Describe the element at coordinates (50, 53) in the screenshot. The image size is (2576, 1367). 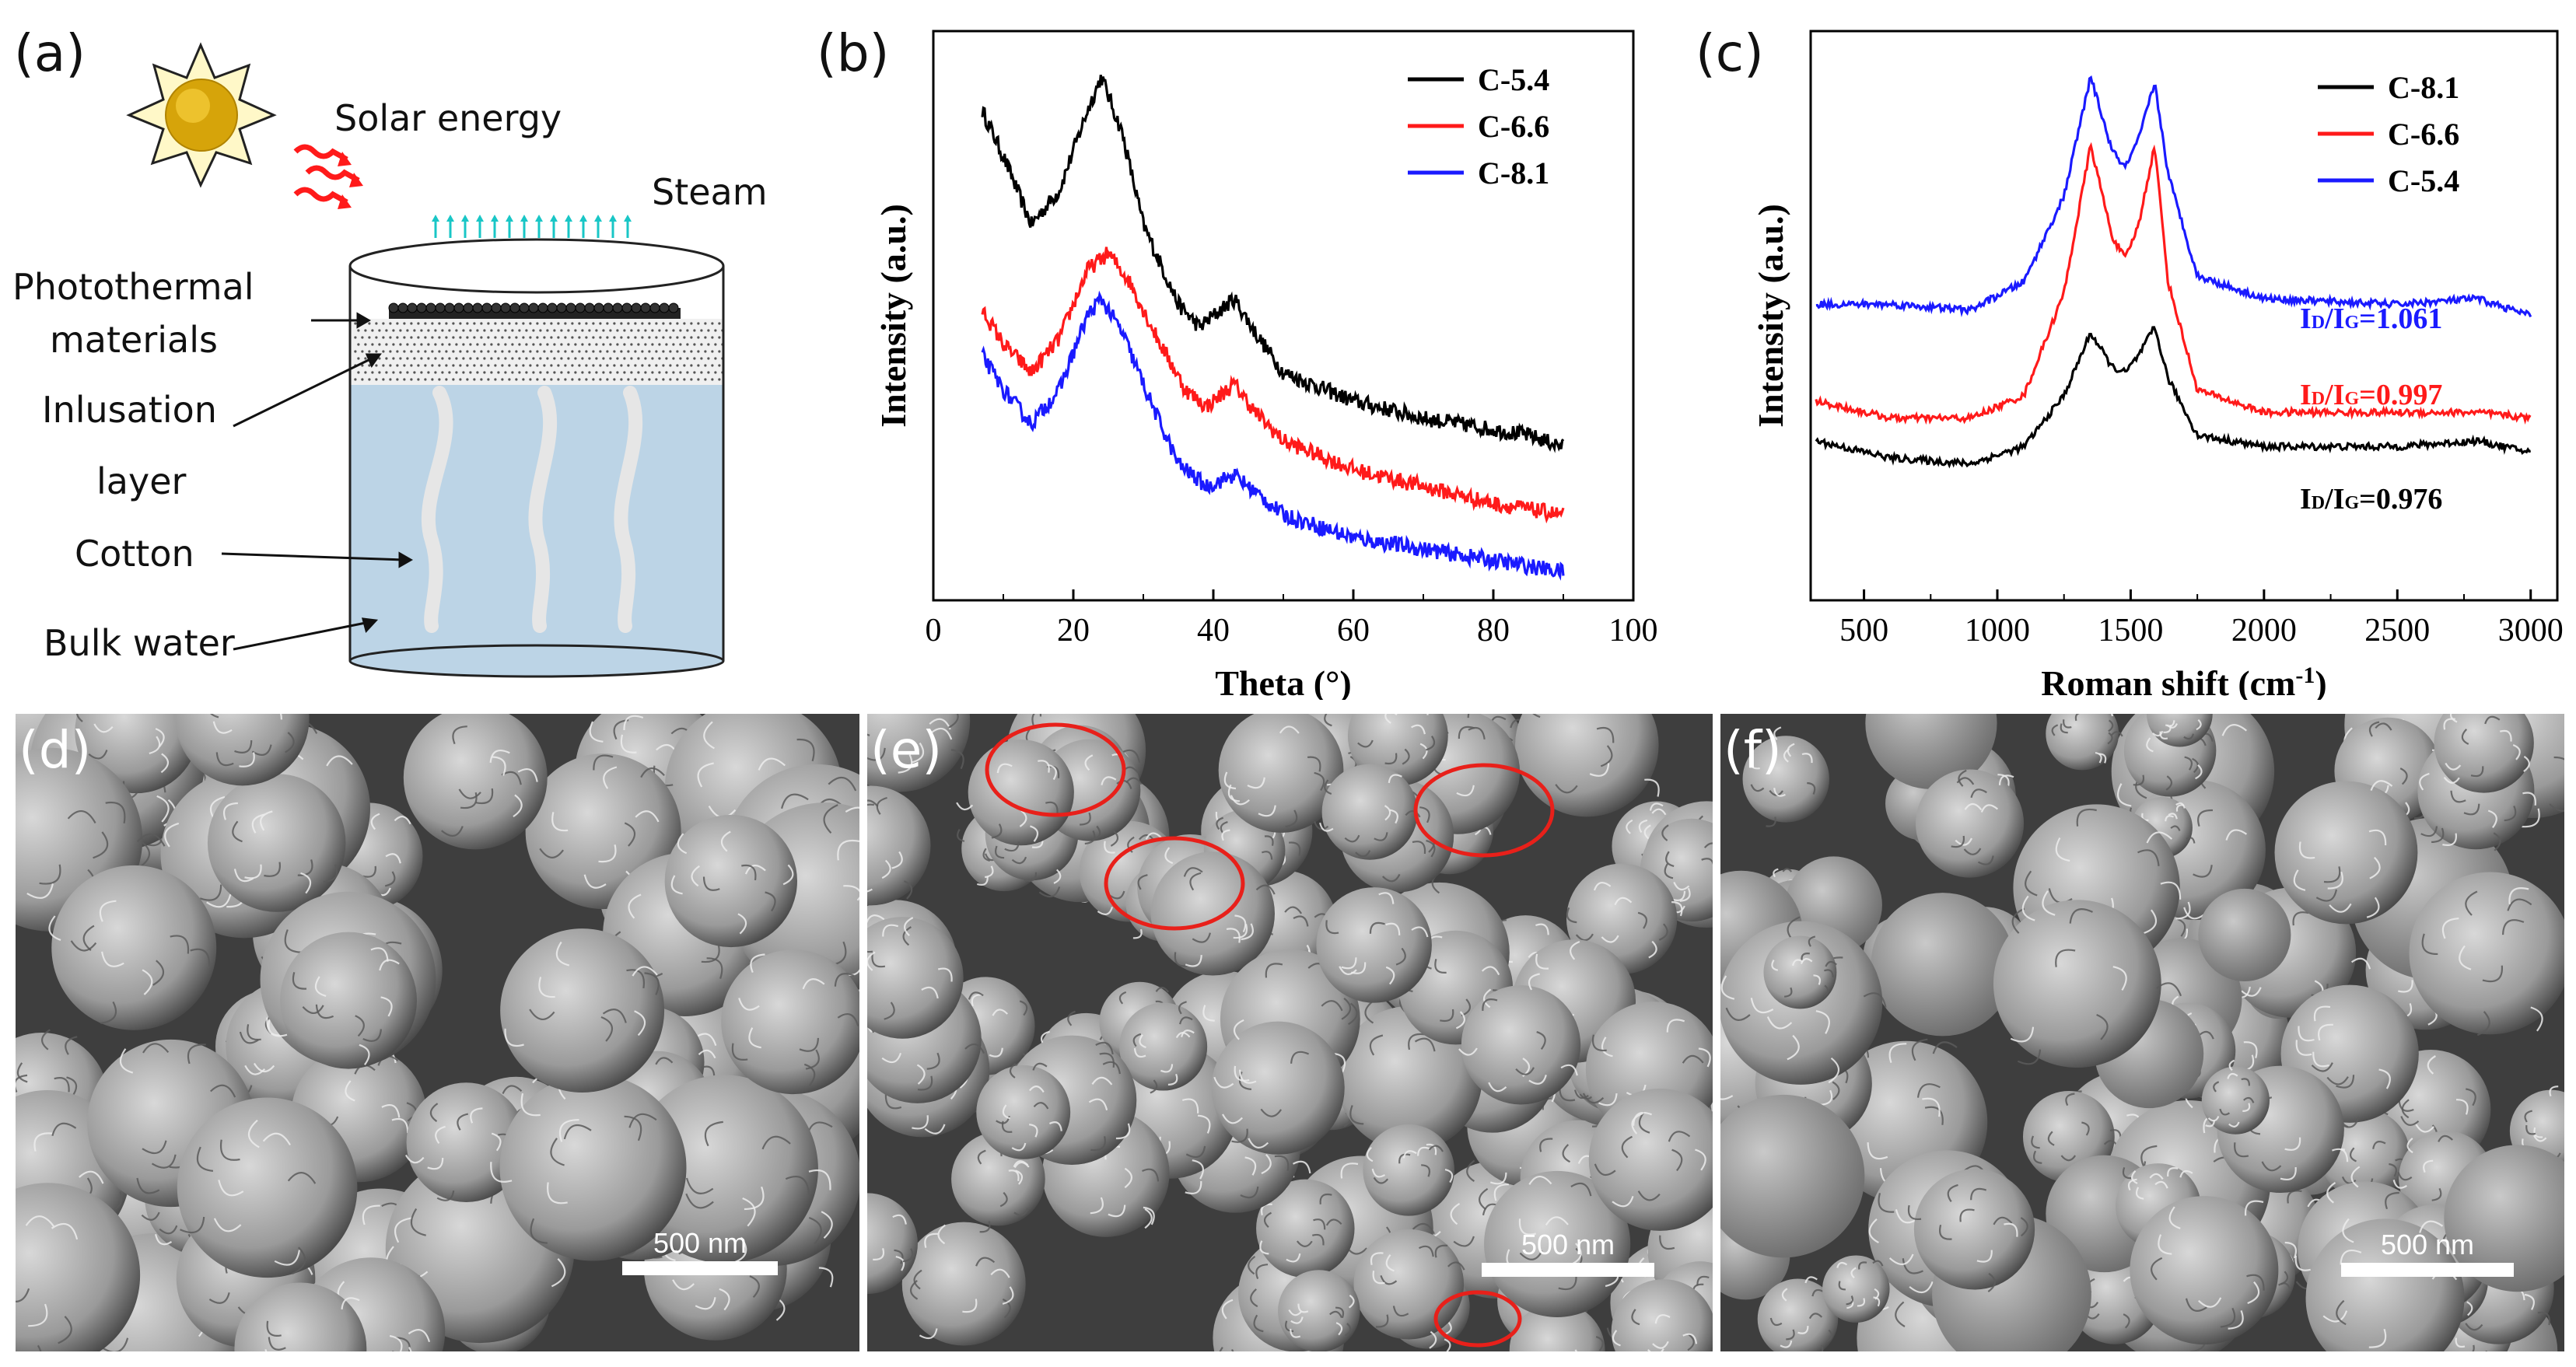
I see `panel-label-a: (a)` at that location.